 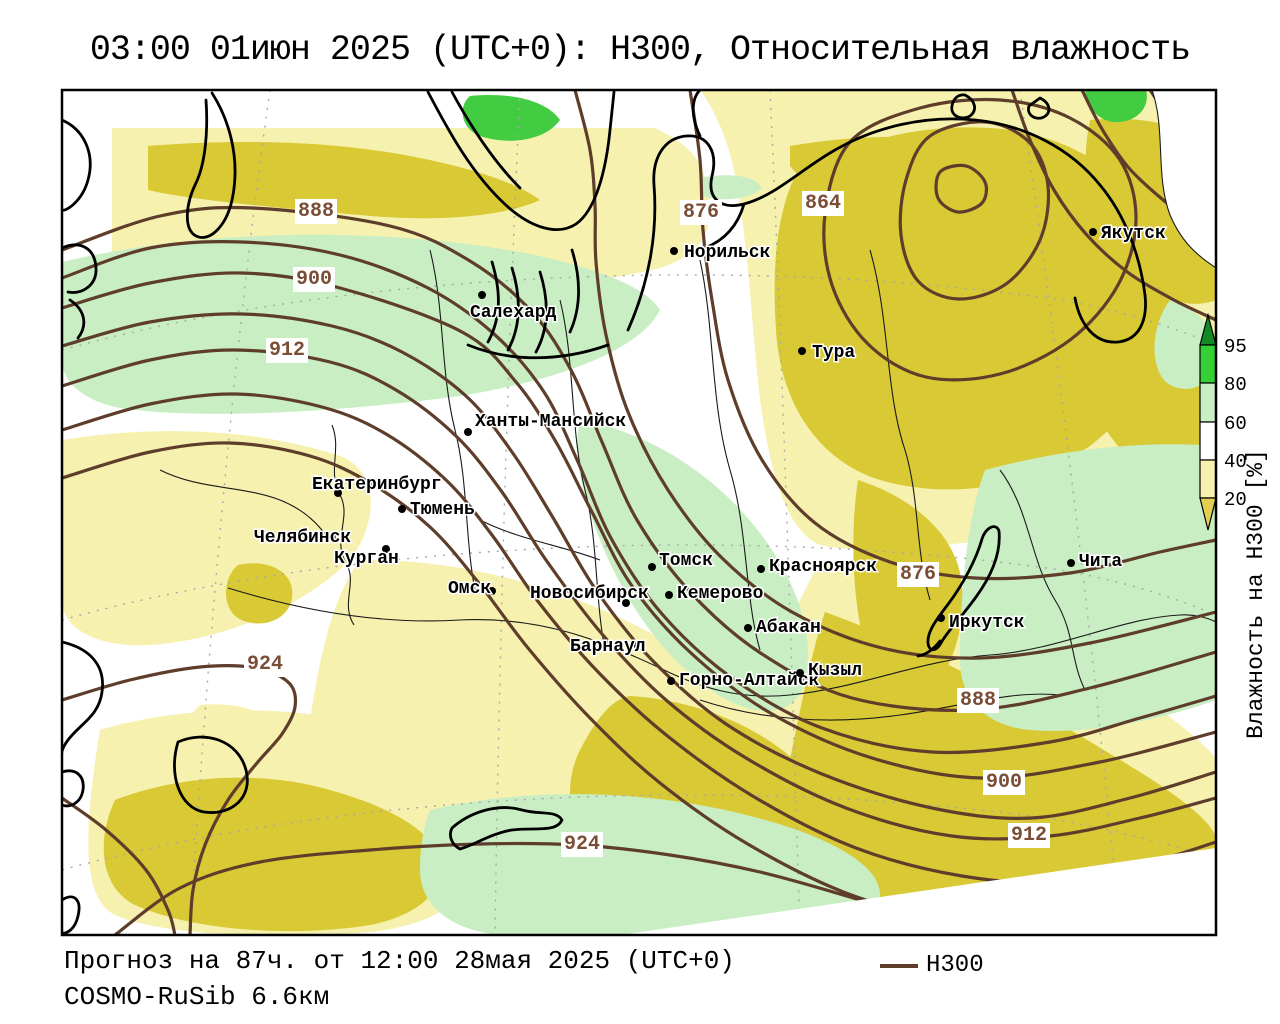 What do you see at coordinates (955, 965) in the screenshot?
I see `h300-legend-label: H300` at bounding box center [955, 965].